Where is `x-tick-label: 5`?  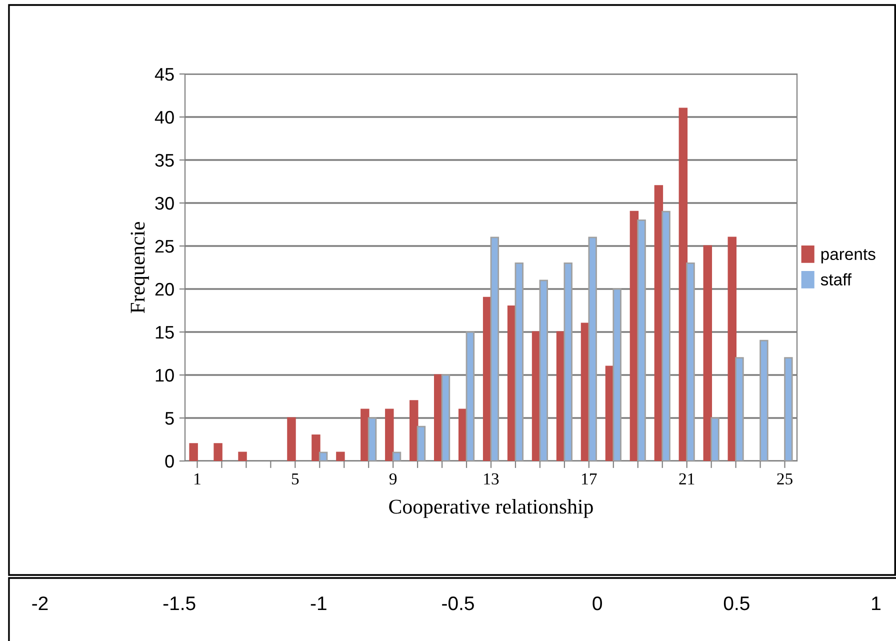
x-tick-label: 5 is located at coordinates (295, 479).